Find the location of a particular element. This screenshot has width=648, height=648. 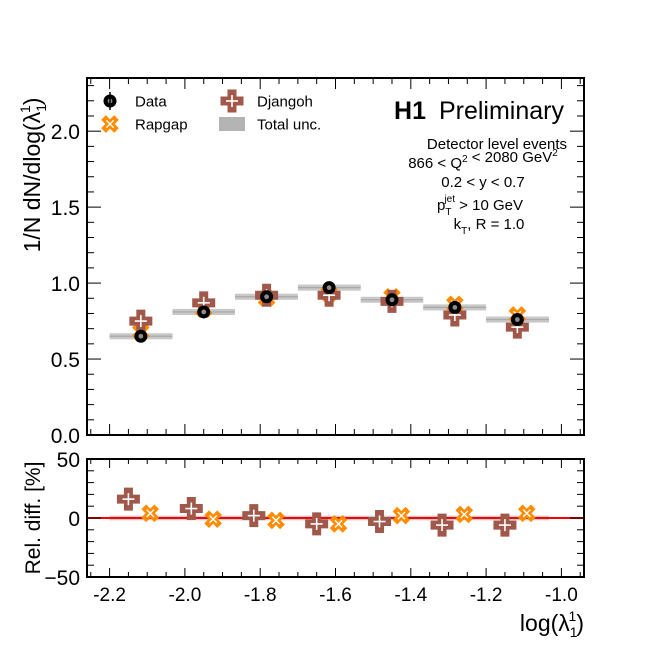

legend-item-djangoh: Djangoh is located at coordinates (266, 101).